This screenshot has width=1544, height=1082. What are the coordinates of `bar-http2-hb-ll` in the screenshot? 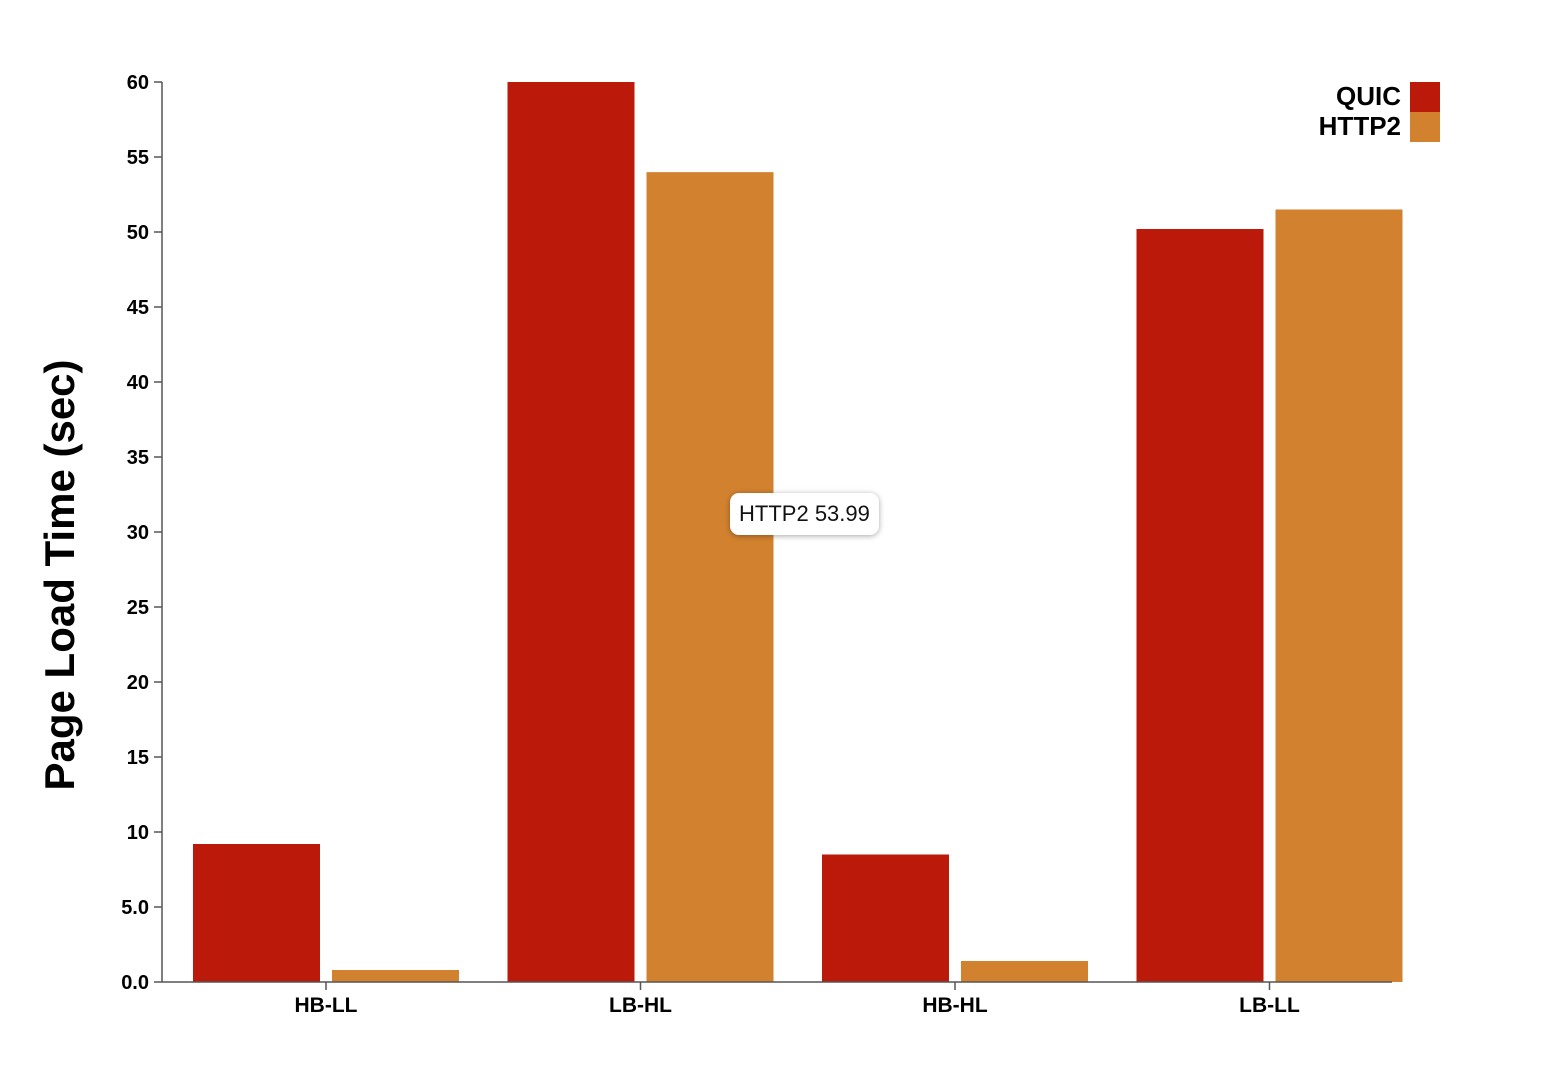 It's located at (395, 976).